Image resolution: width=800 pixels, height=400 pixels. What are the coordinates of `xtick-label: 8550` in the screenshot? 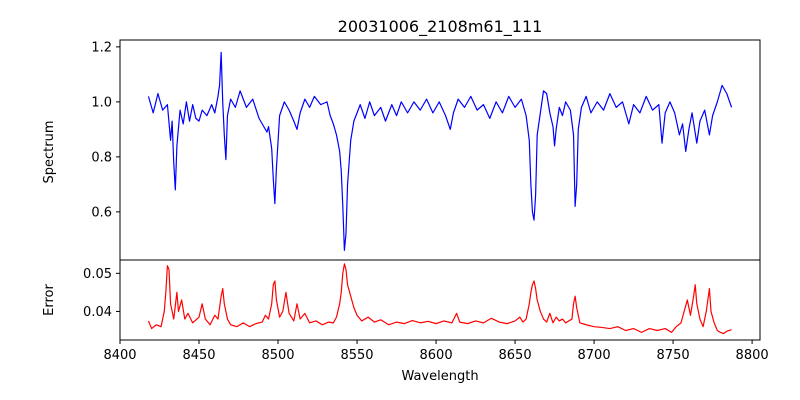 It's located at (356, 355).